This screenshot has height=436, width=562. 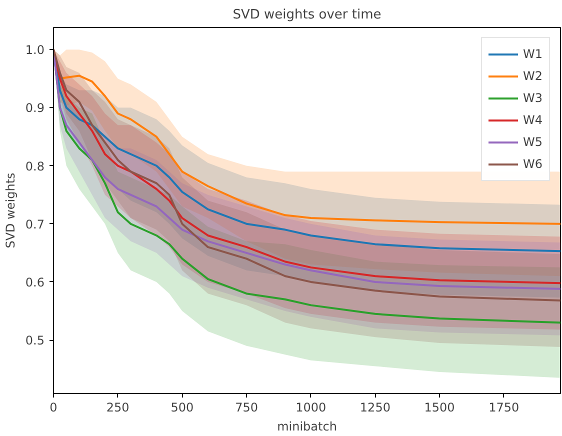 What do you see at coordinates (533, 98) in the screenshot?
I see `legend-label: W3` at bounding box center [533, 98].